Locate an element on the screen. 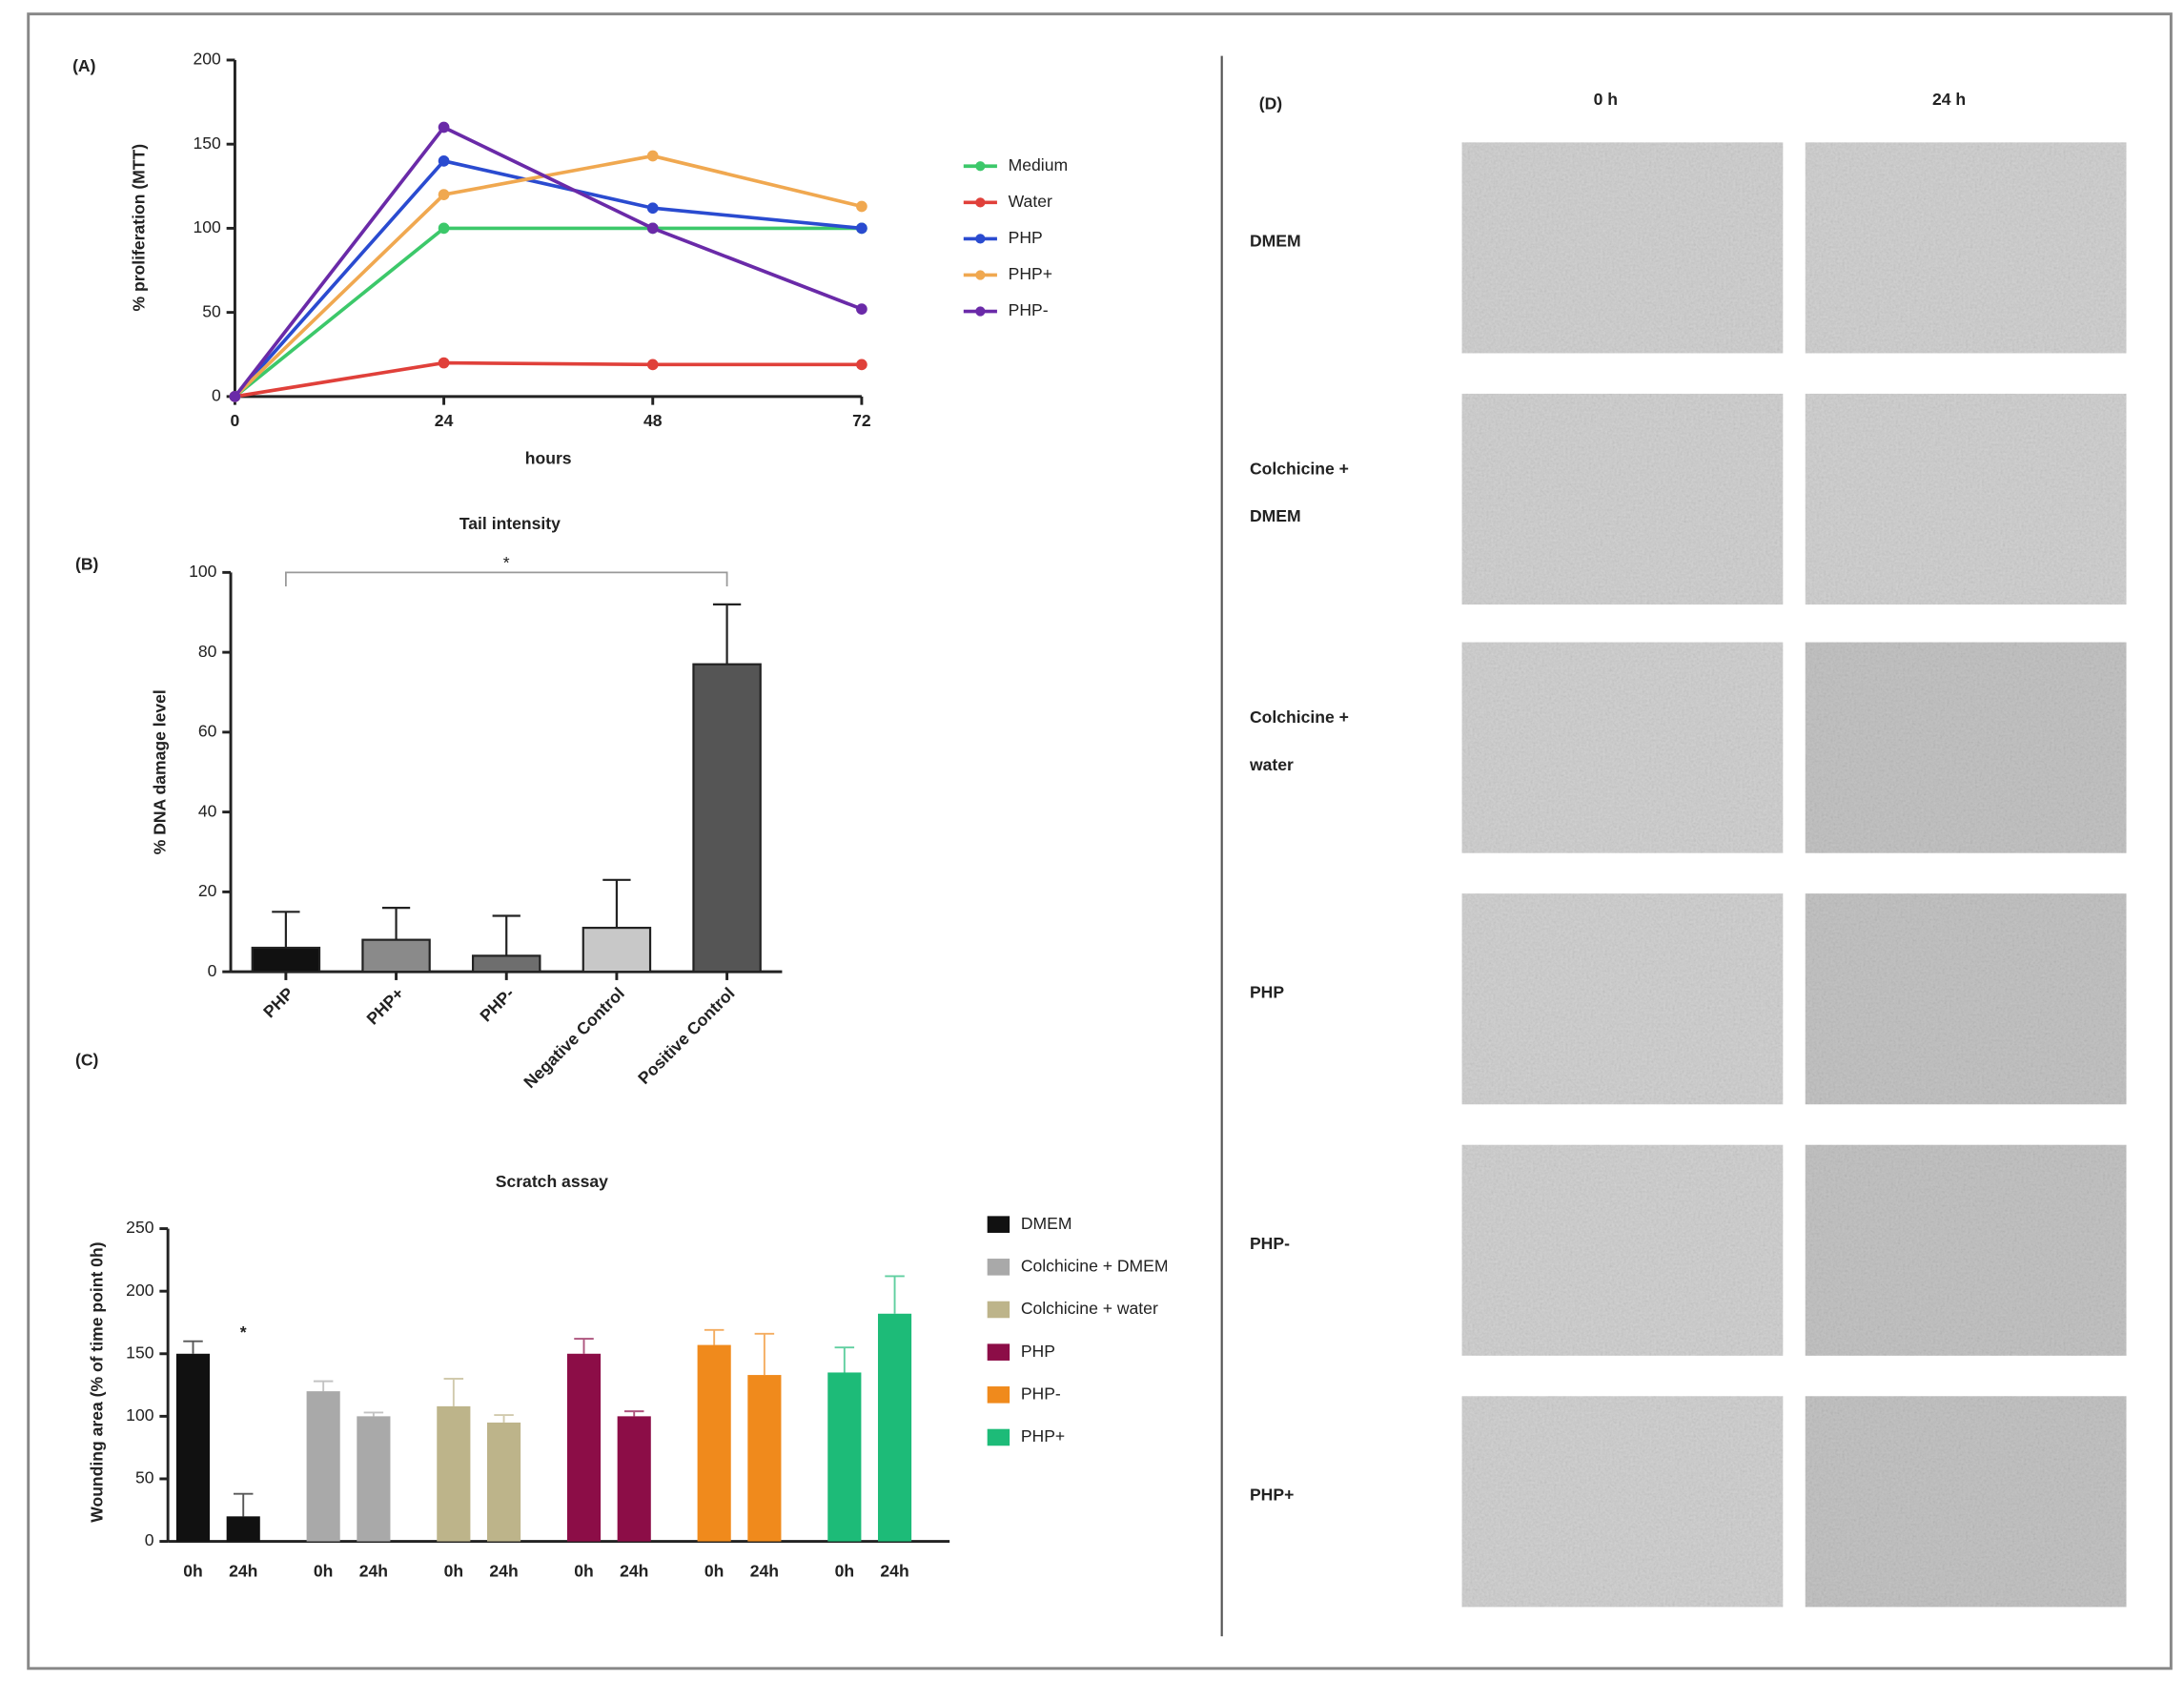  legend-label: Medium is located at coordinates (1038, 164).